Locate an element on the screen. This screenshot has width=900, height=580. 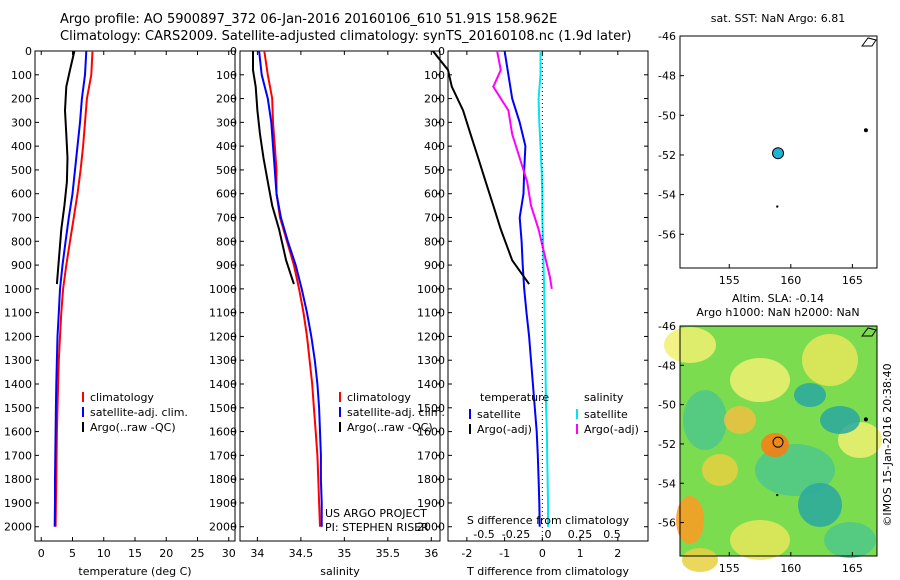
x-tick-label: 0 is located at coordinates (542, 553).